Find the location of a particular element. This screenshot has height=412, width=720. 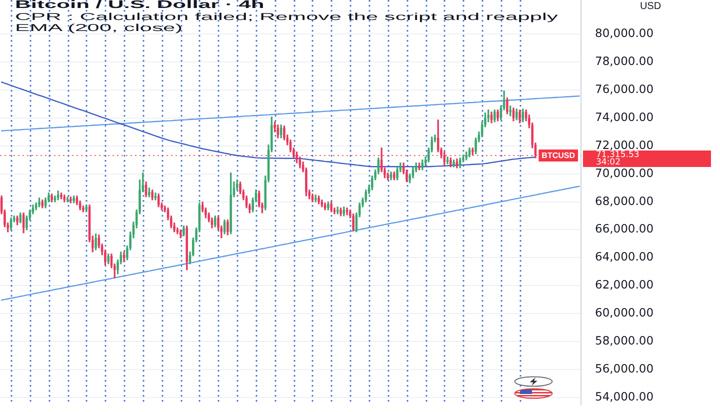

y-tick-label: 70,000.00 is located at coordinates (624, 173).